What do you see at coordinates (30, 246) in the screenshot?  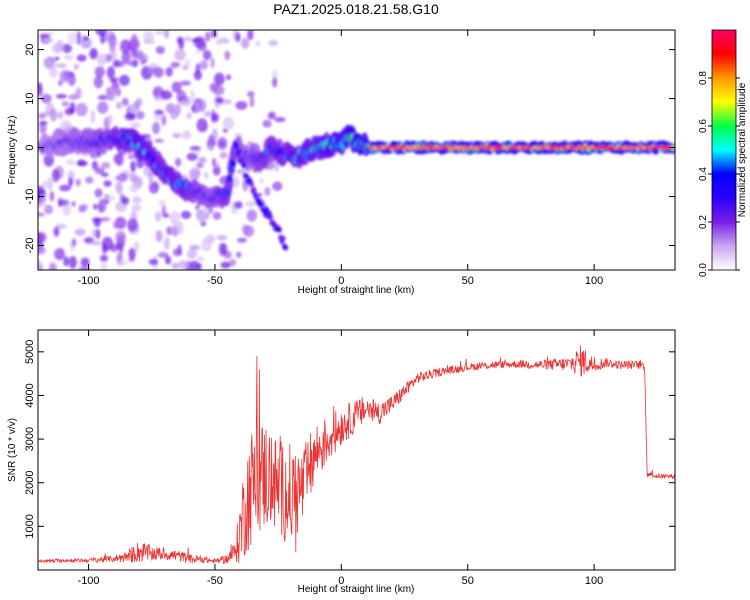 I see `y-tick-label: -20` at bounding box center [30, 246].